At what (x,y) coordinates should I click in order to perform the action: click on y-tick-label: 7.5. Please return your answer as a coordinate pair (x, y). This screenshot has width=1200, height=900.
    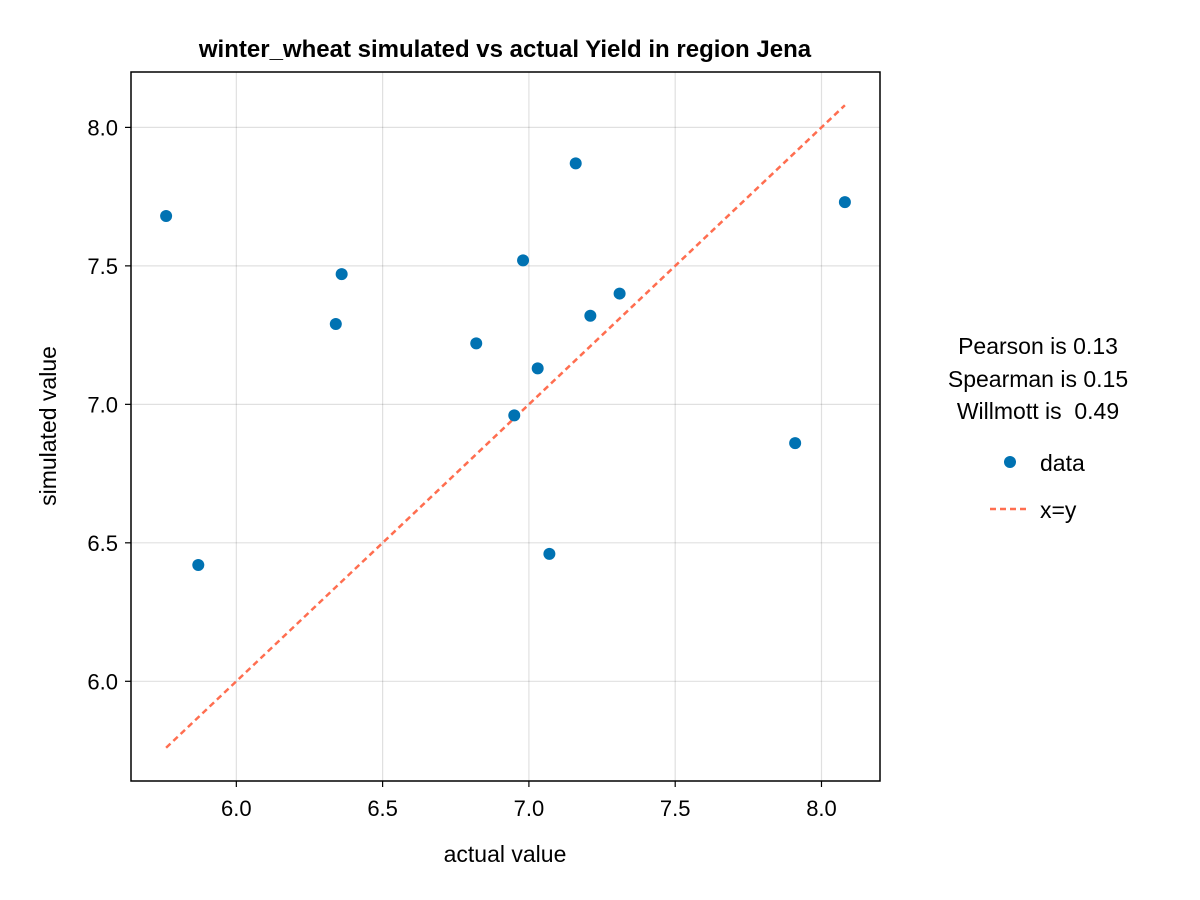
    Looking at the image, I should click on (102, 266).